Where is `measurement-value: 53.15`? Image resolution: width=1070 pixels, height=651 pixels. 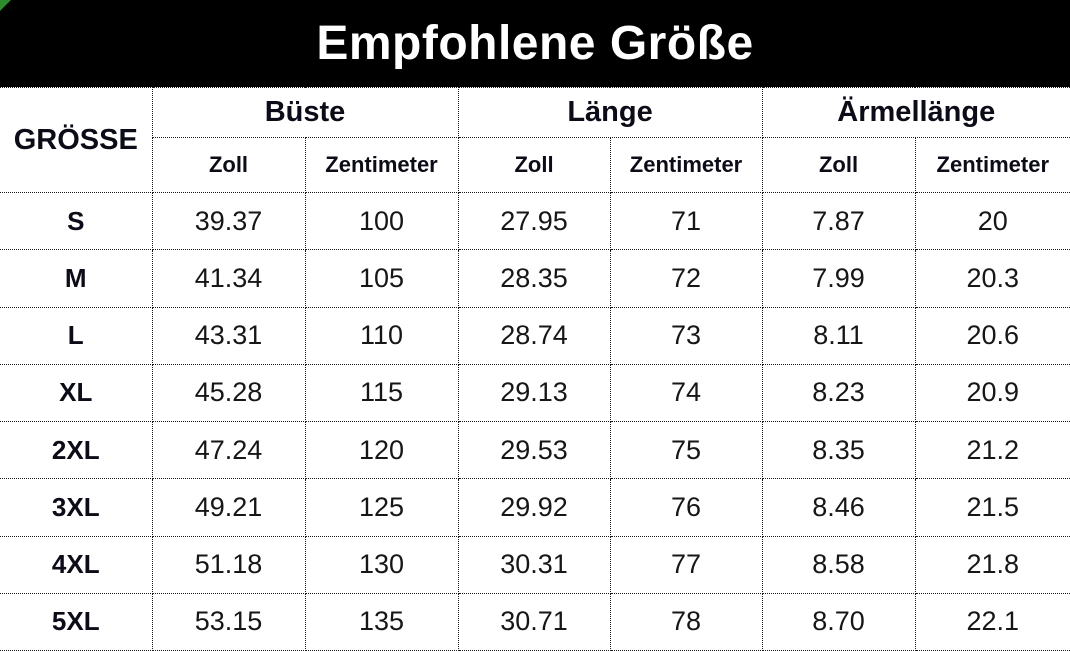
measurement-value: 53.15 is located at coordinates (228, 621).